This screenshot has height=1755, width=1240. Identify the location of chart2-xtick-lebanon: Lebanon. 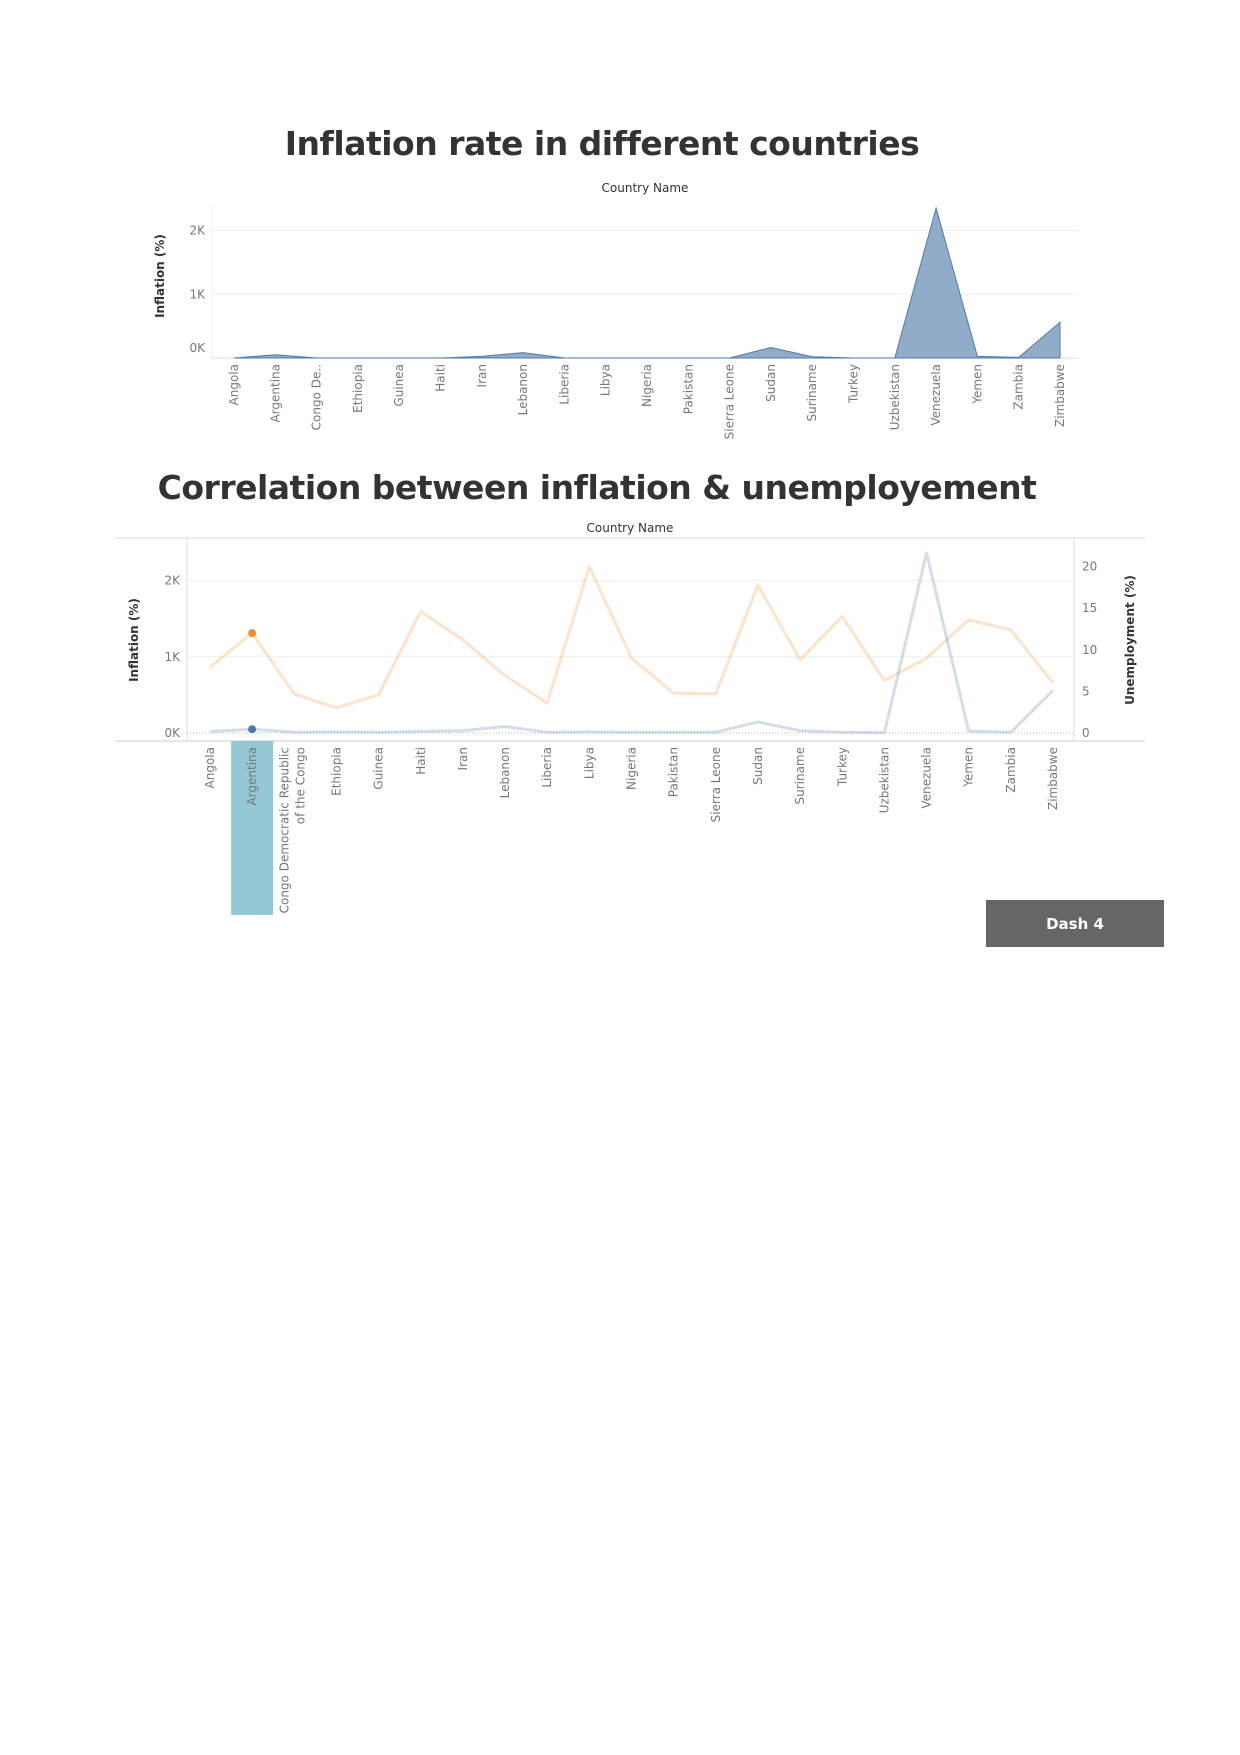
(505, 772).